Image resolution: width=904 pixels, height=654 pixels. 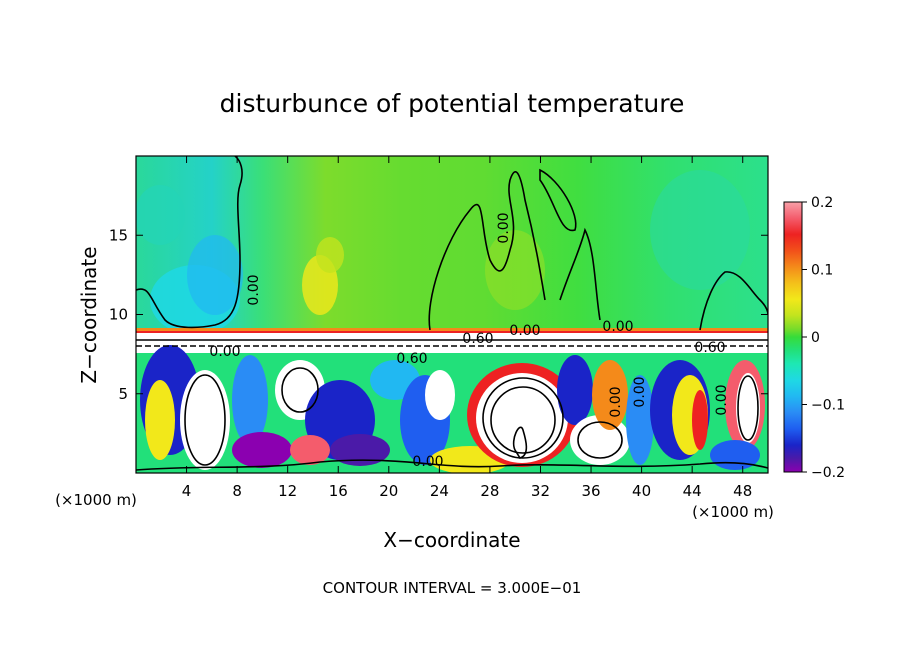 What do you see at coordinates (123, 394) in the screenshot?
I see `y-tick-label: 5` at bounding box center [123, 394].